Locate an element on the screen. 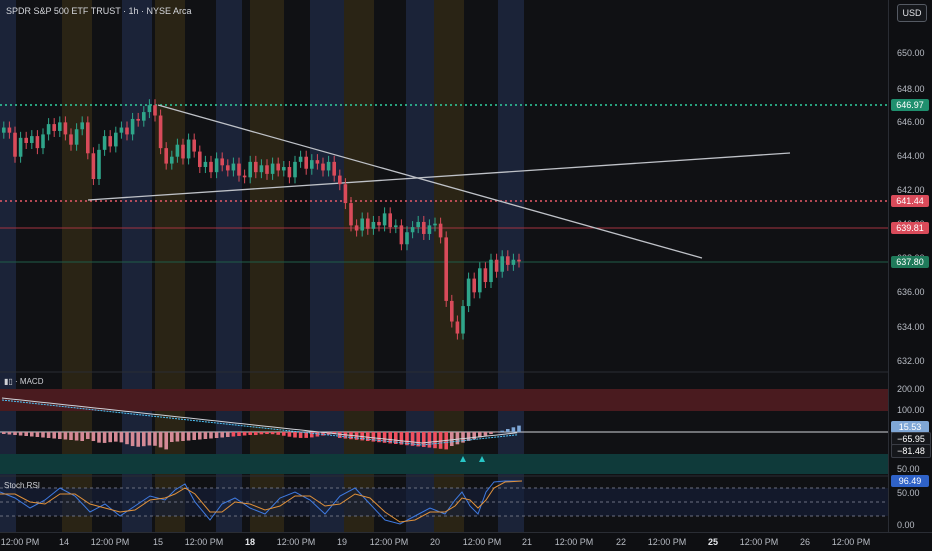 The image size is (932, 551). time-tick: 15 is located at coordinates (158, 542).